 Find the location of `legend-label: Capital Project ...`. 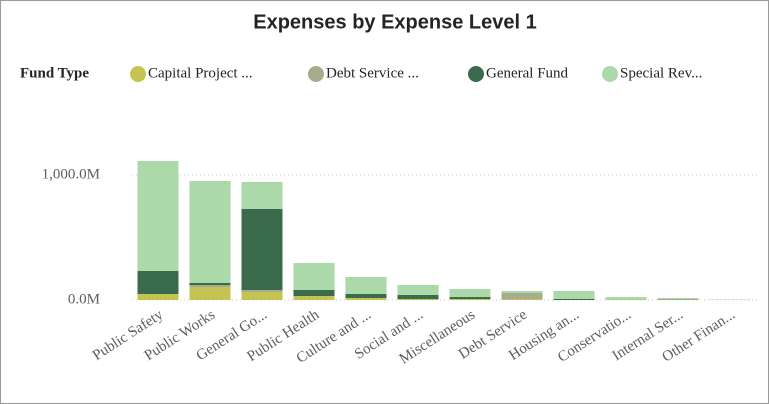

legend-label: Capital Project ... is located at coordinates (200, 73).